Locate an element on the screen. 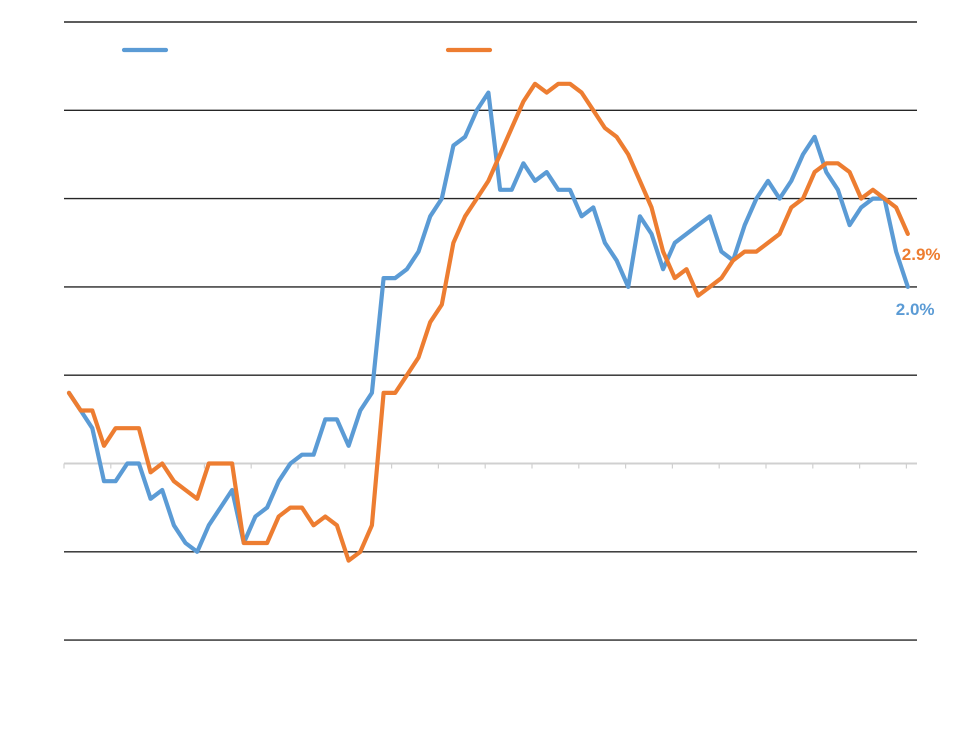  end-labels: 2.0% 2.9% is located at coordinates (918, 282).